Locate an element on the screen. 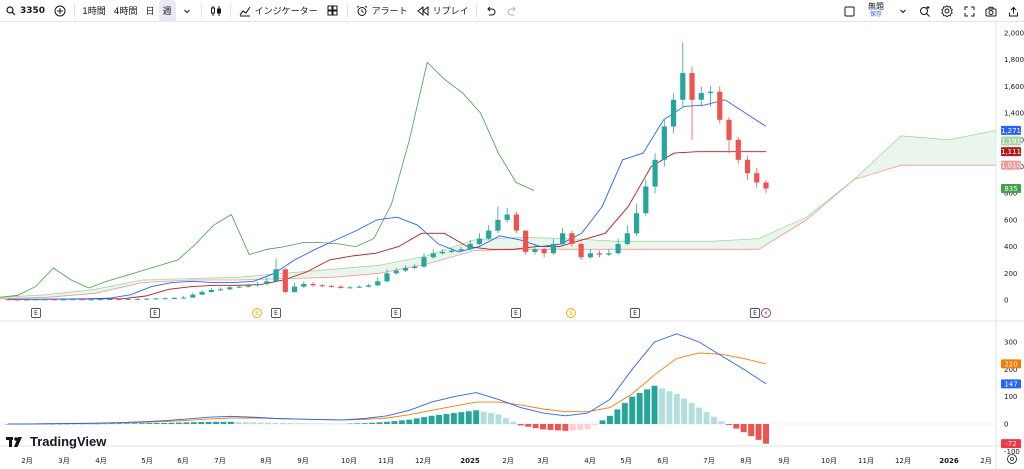 This screenshot has width=1024, height=469. chevron-down-icon is located at coordinates (187, 11).